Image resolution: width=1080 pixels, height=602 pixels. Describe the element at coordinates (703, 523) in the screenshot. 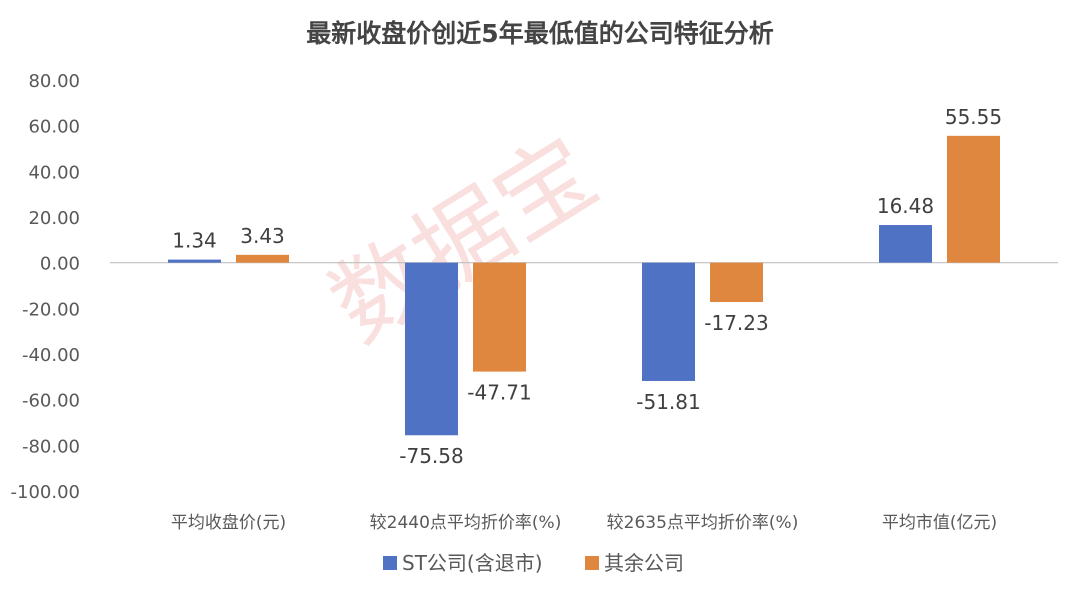

I see `x-tick-label: 较2635点平均折价率(%)` at that location.